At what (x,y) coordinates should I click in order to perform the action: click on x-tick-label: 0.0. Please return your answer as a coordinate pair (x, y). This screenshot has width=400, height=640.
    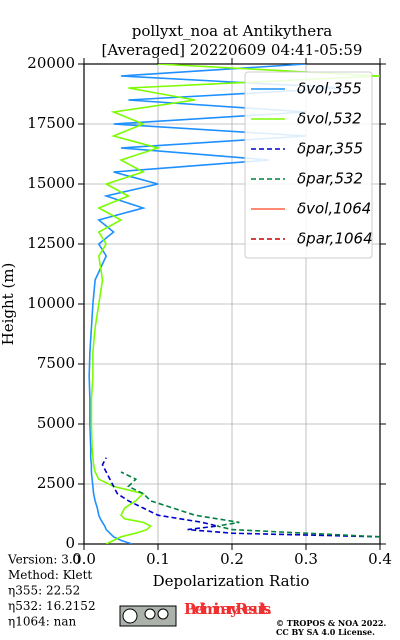
    Looking at the image, I should click on (84, 559).